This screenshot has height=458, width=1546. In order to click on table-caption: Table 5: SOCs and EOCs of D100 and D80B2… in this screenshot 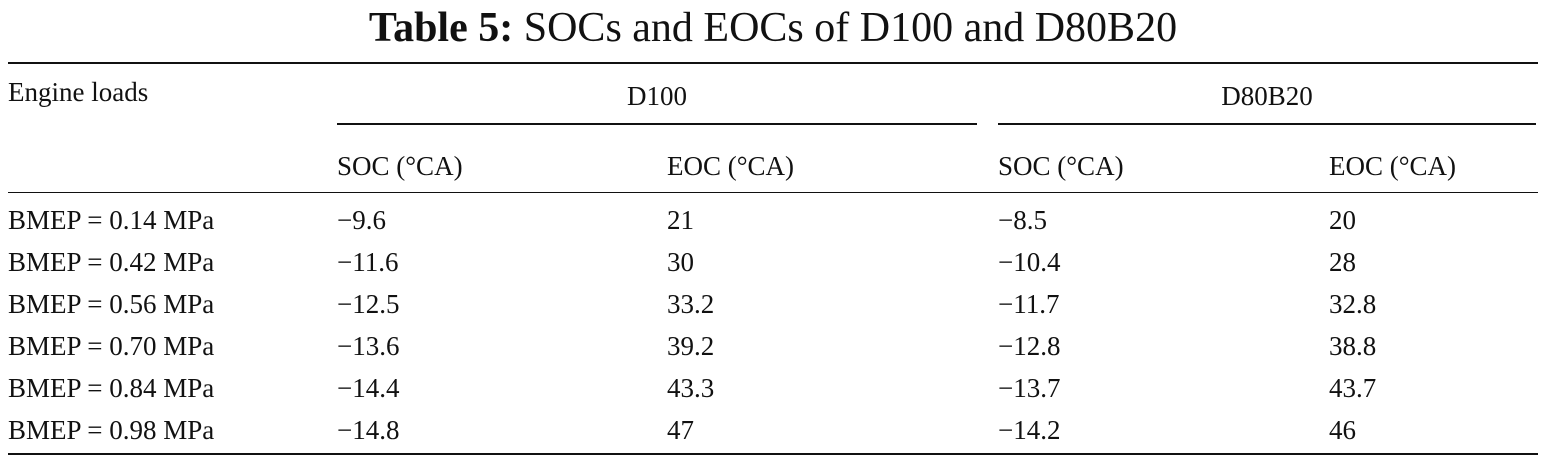, I will do `click(773, 28)`.